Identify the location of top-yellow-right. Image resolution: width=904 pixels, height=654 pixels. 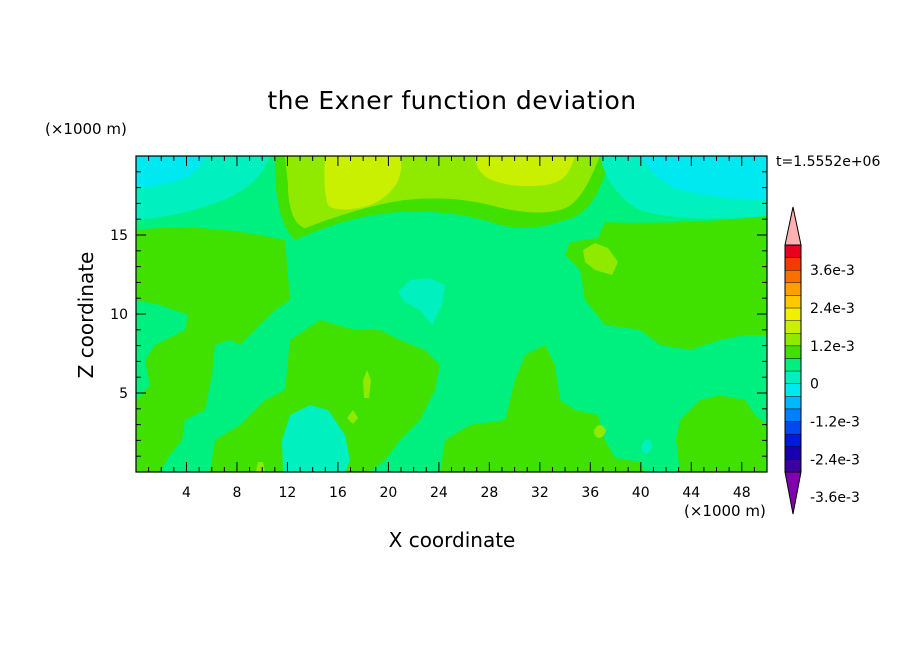
(525, 171).